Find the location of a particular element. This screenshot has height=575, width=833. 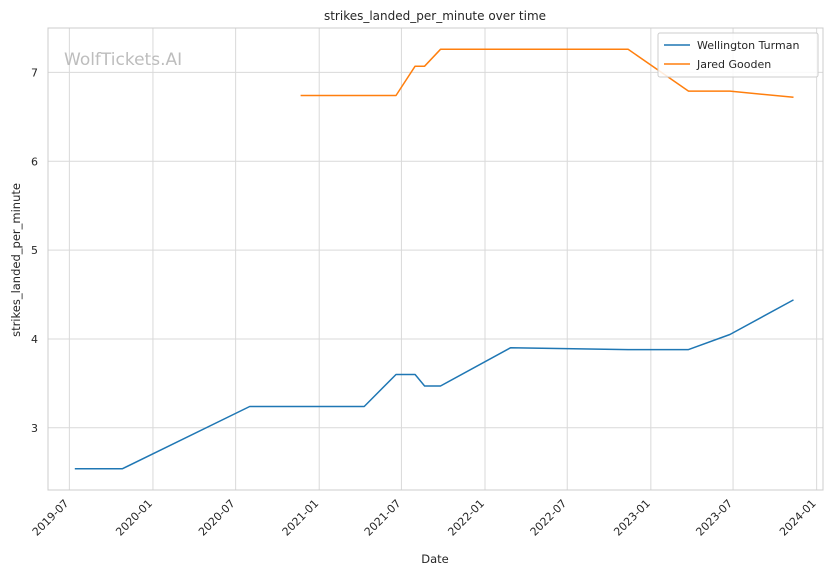

legend-box is located at coordinates (738, 55).